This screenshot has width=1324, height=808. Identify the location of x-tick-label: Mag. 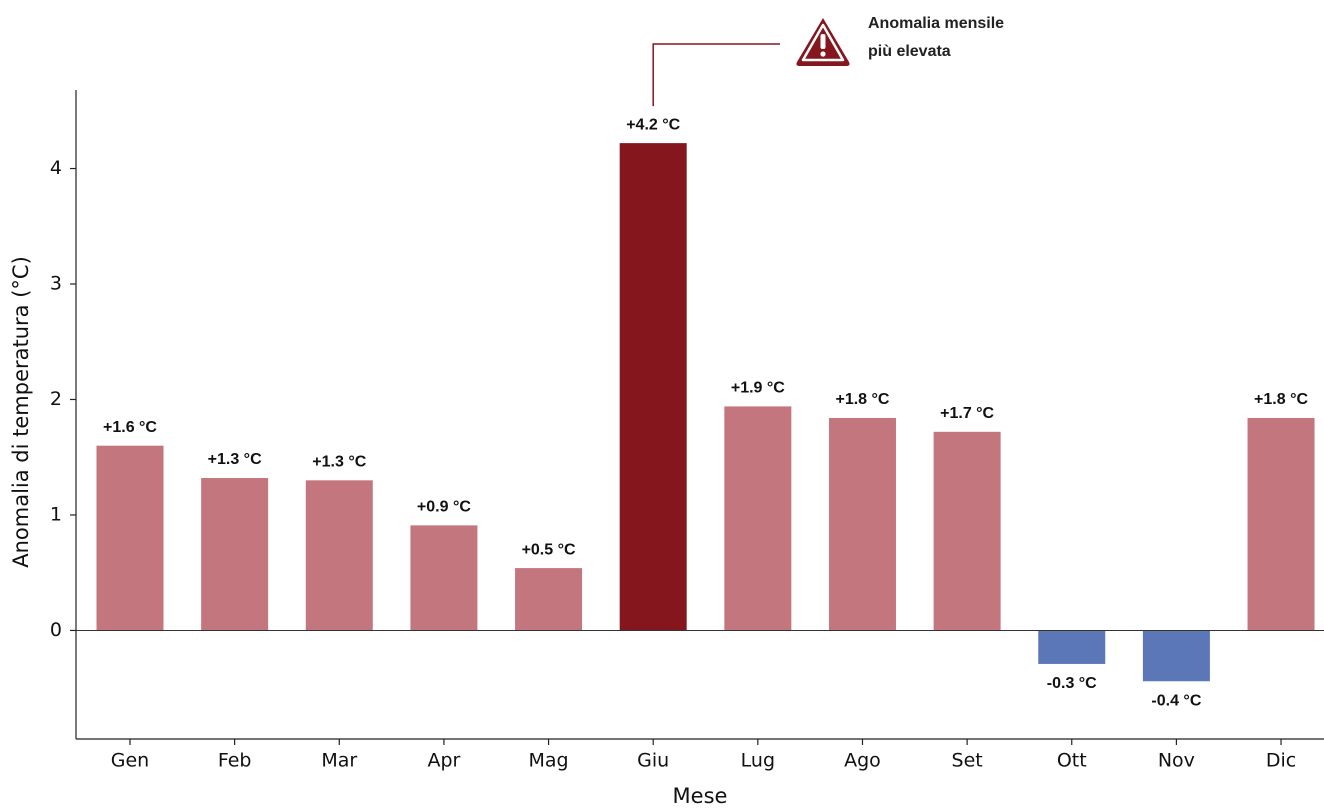
(549, 761).